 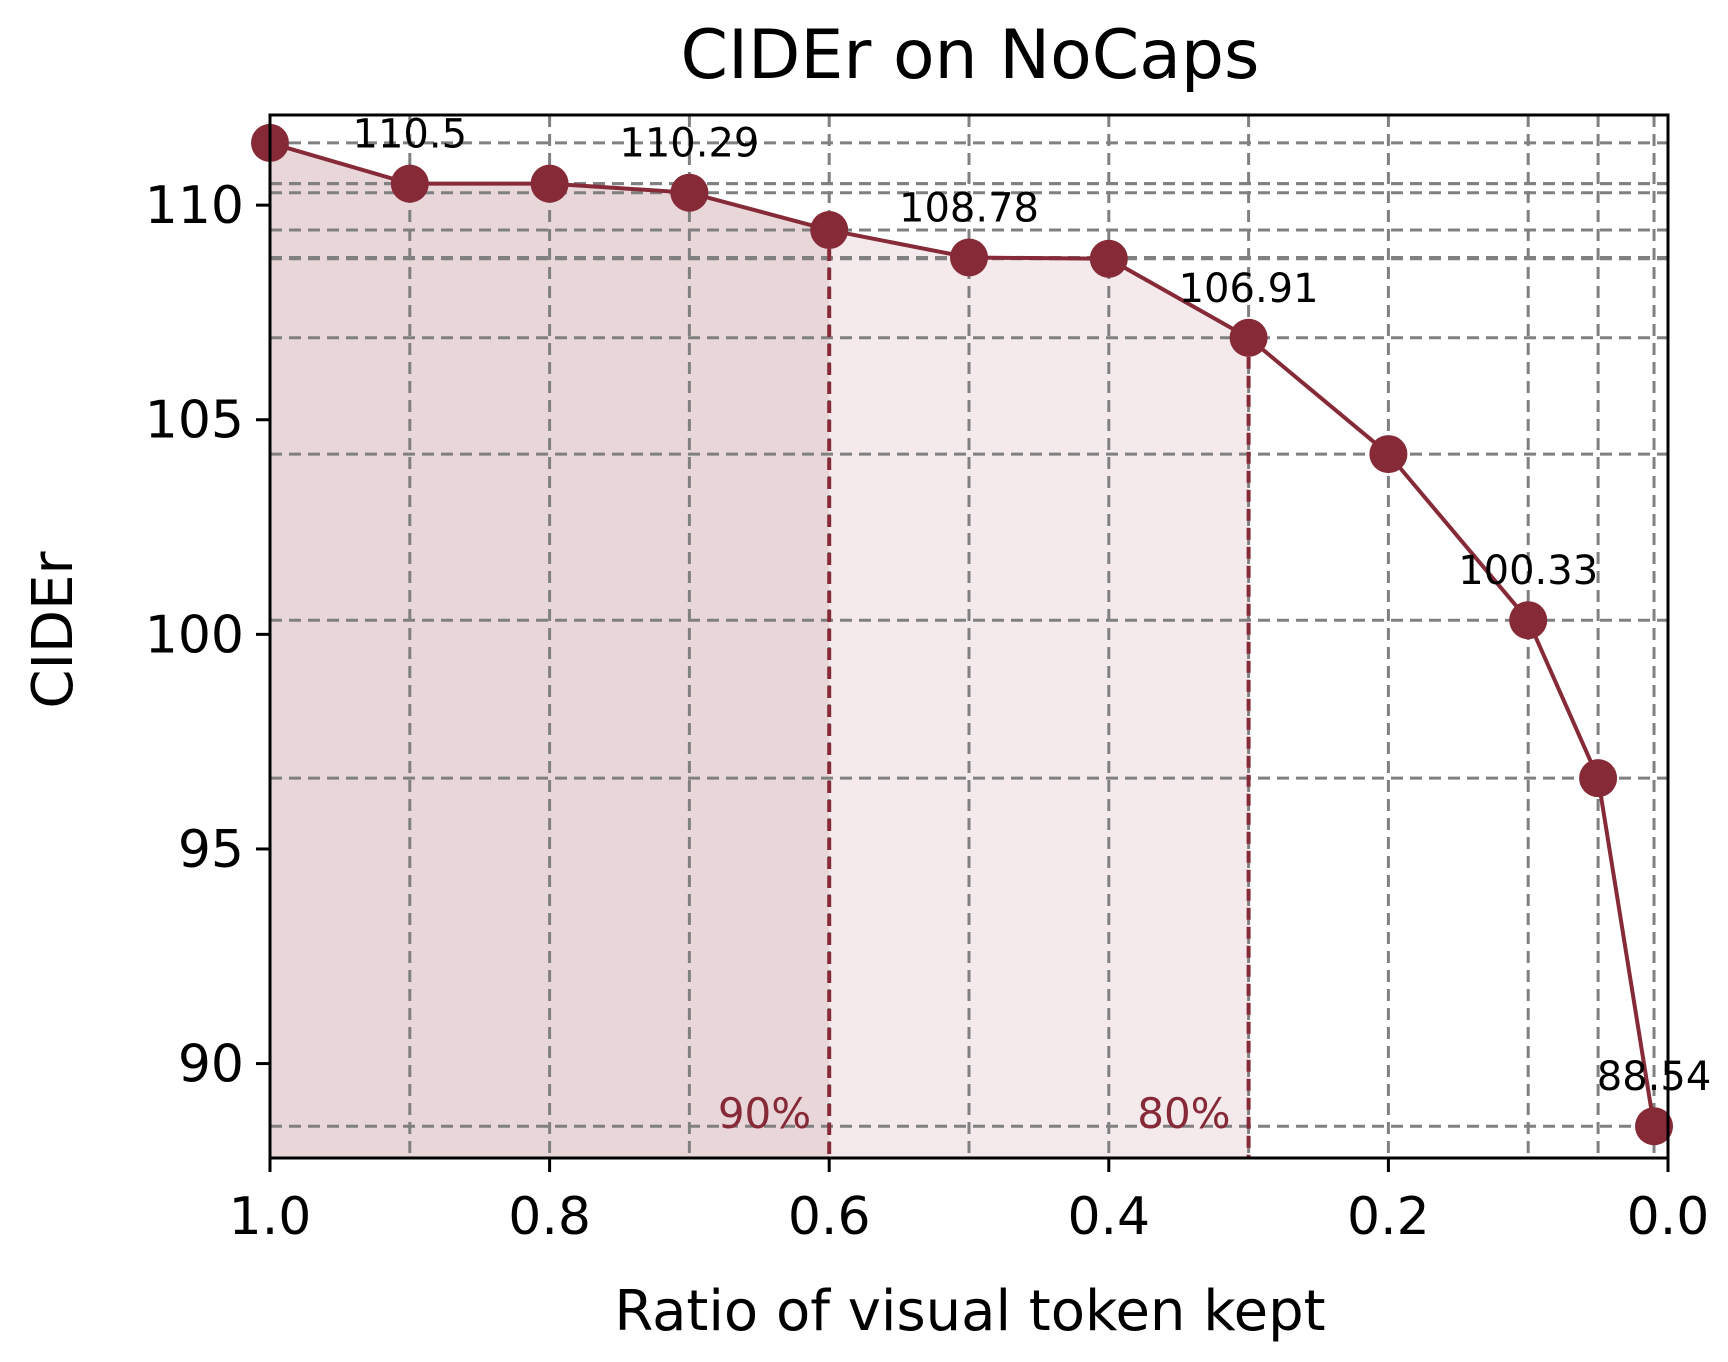 I want to click on data-label: 88.54, so click(x=1654, y=1077).